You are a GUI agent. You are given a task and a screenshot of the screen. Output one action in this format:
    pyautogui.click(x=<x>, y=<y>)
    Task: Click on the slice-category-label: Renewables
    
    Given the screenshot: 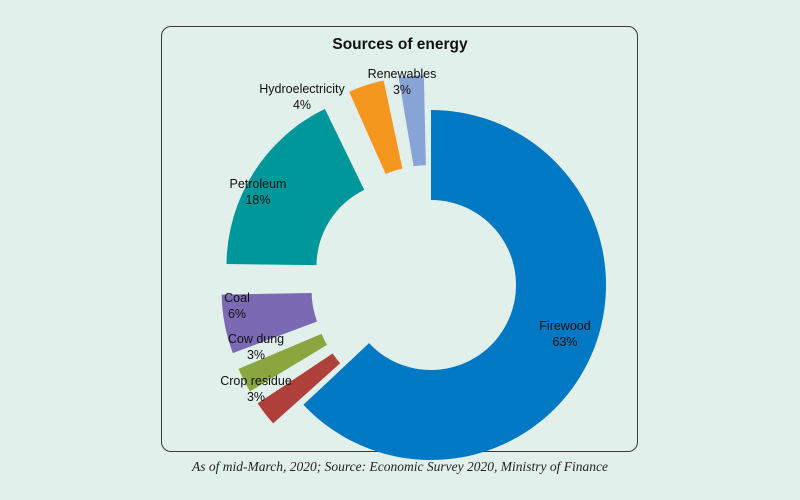 What is the action you would take?
    pyautogui.click(x=402, y=74)
    